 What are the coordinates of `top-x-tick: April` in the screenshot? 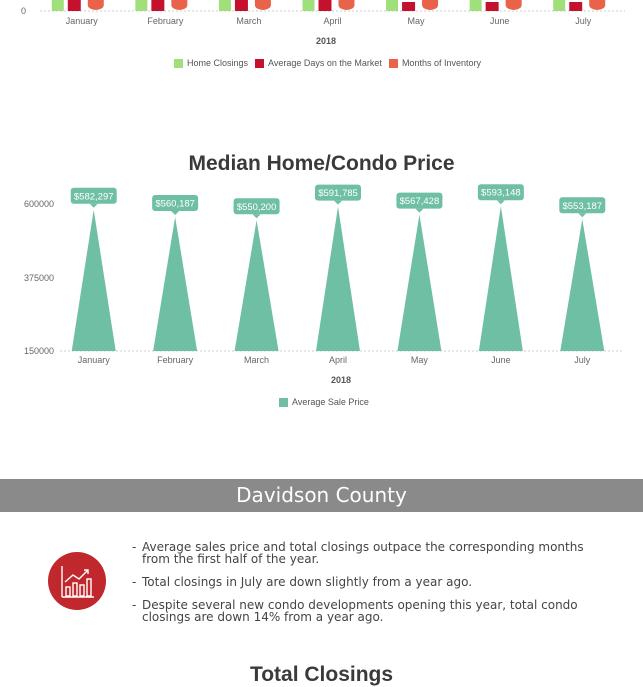 It's located at (332, 21).